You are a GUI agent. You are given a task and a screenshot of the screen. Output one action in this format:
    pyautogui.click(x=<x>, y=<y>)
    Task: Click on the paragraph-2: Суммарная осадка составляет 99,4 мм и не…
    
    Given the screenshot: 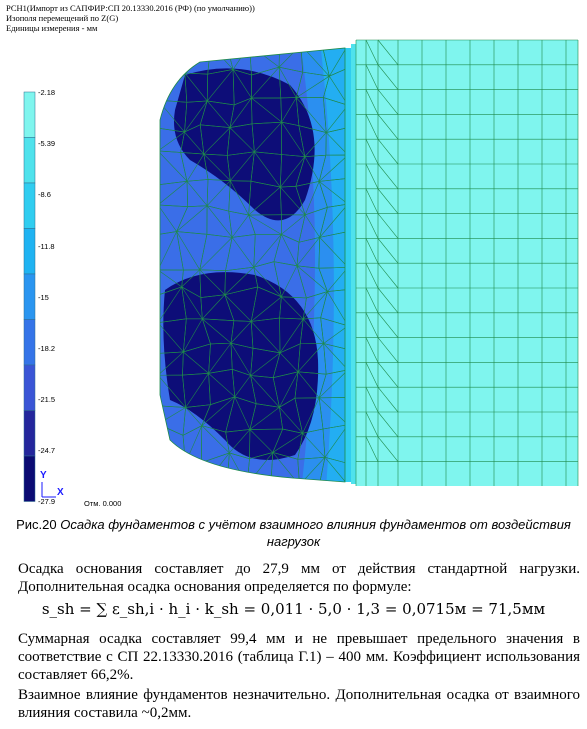 What is the action you would take?
    pyautogui.click(x=299, y=657)
    